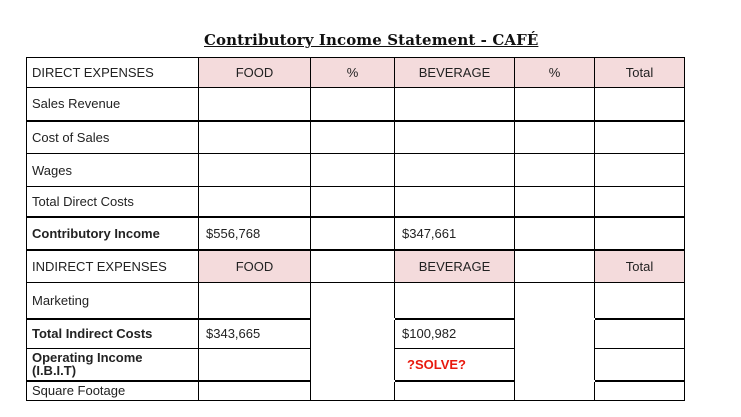 This screenshot has height=417, width=741. I want to click on direct-expenses-label: DIRECT EXPENSES, so click(112, 72).